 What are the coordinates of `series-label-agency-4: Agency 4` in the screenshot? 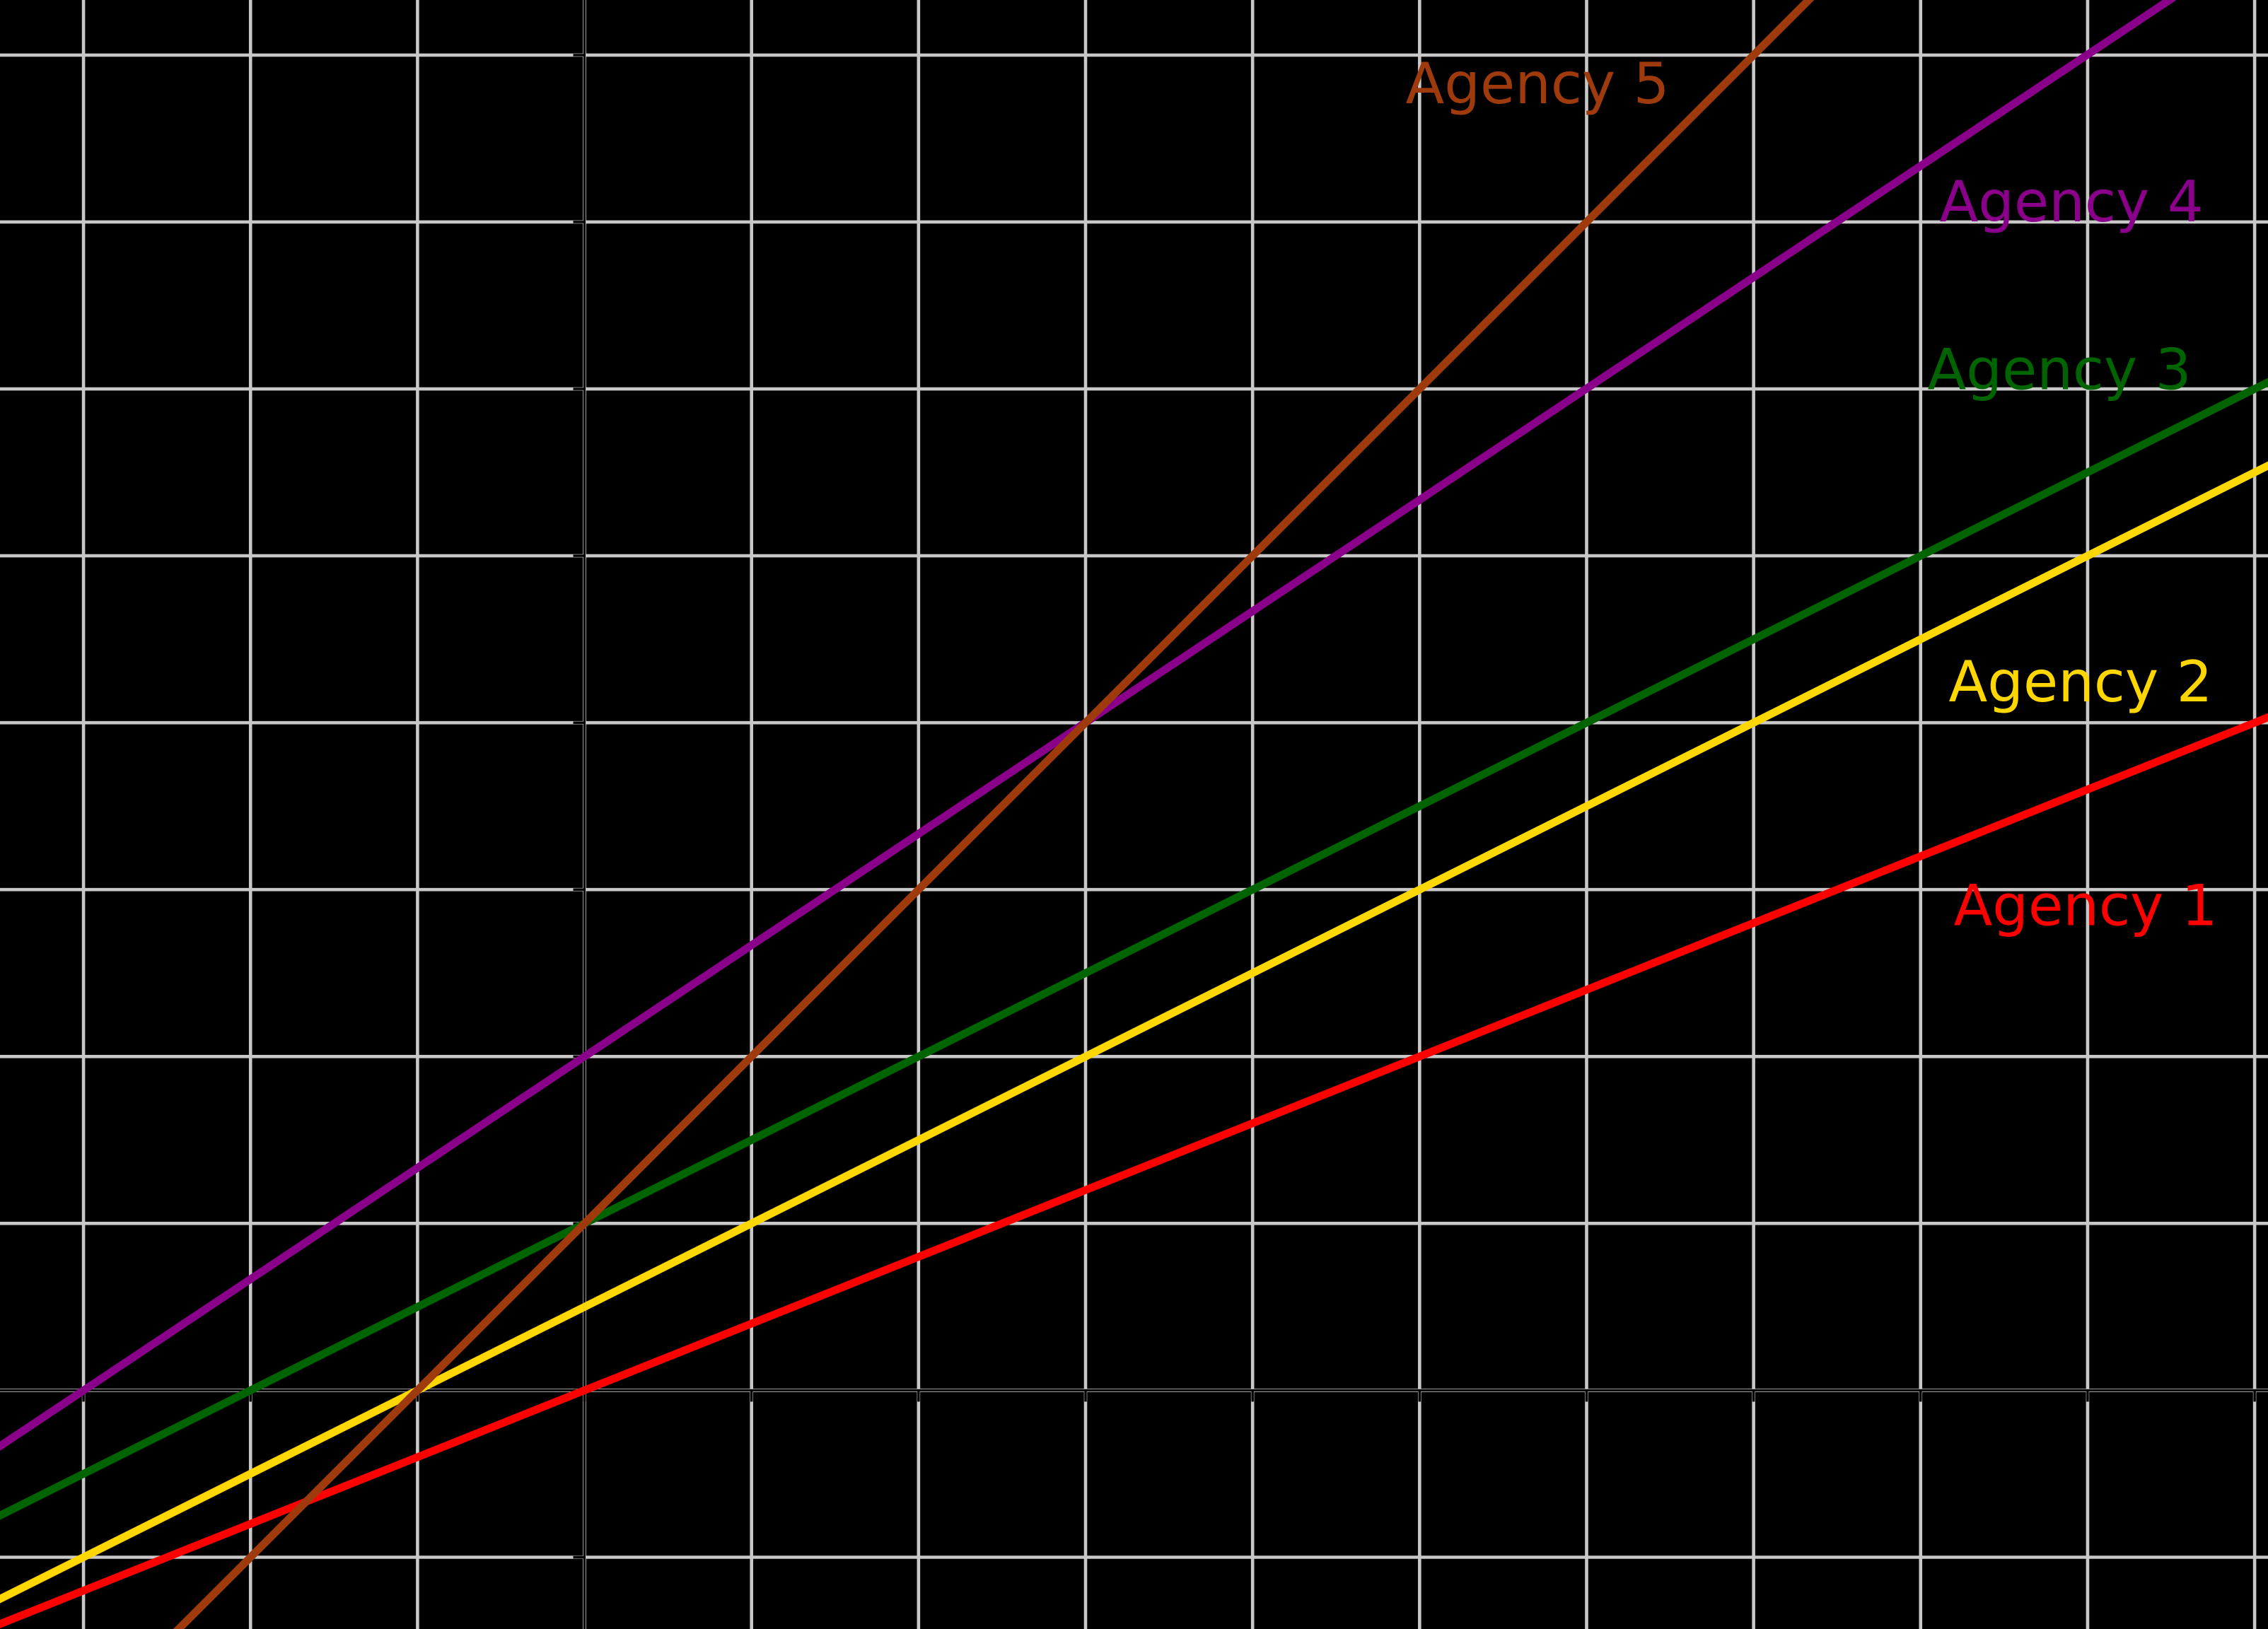 It's located at (2071, 202).